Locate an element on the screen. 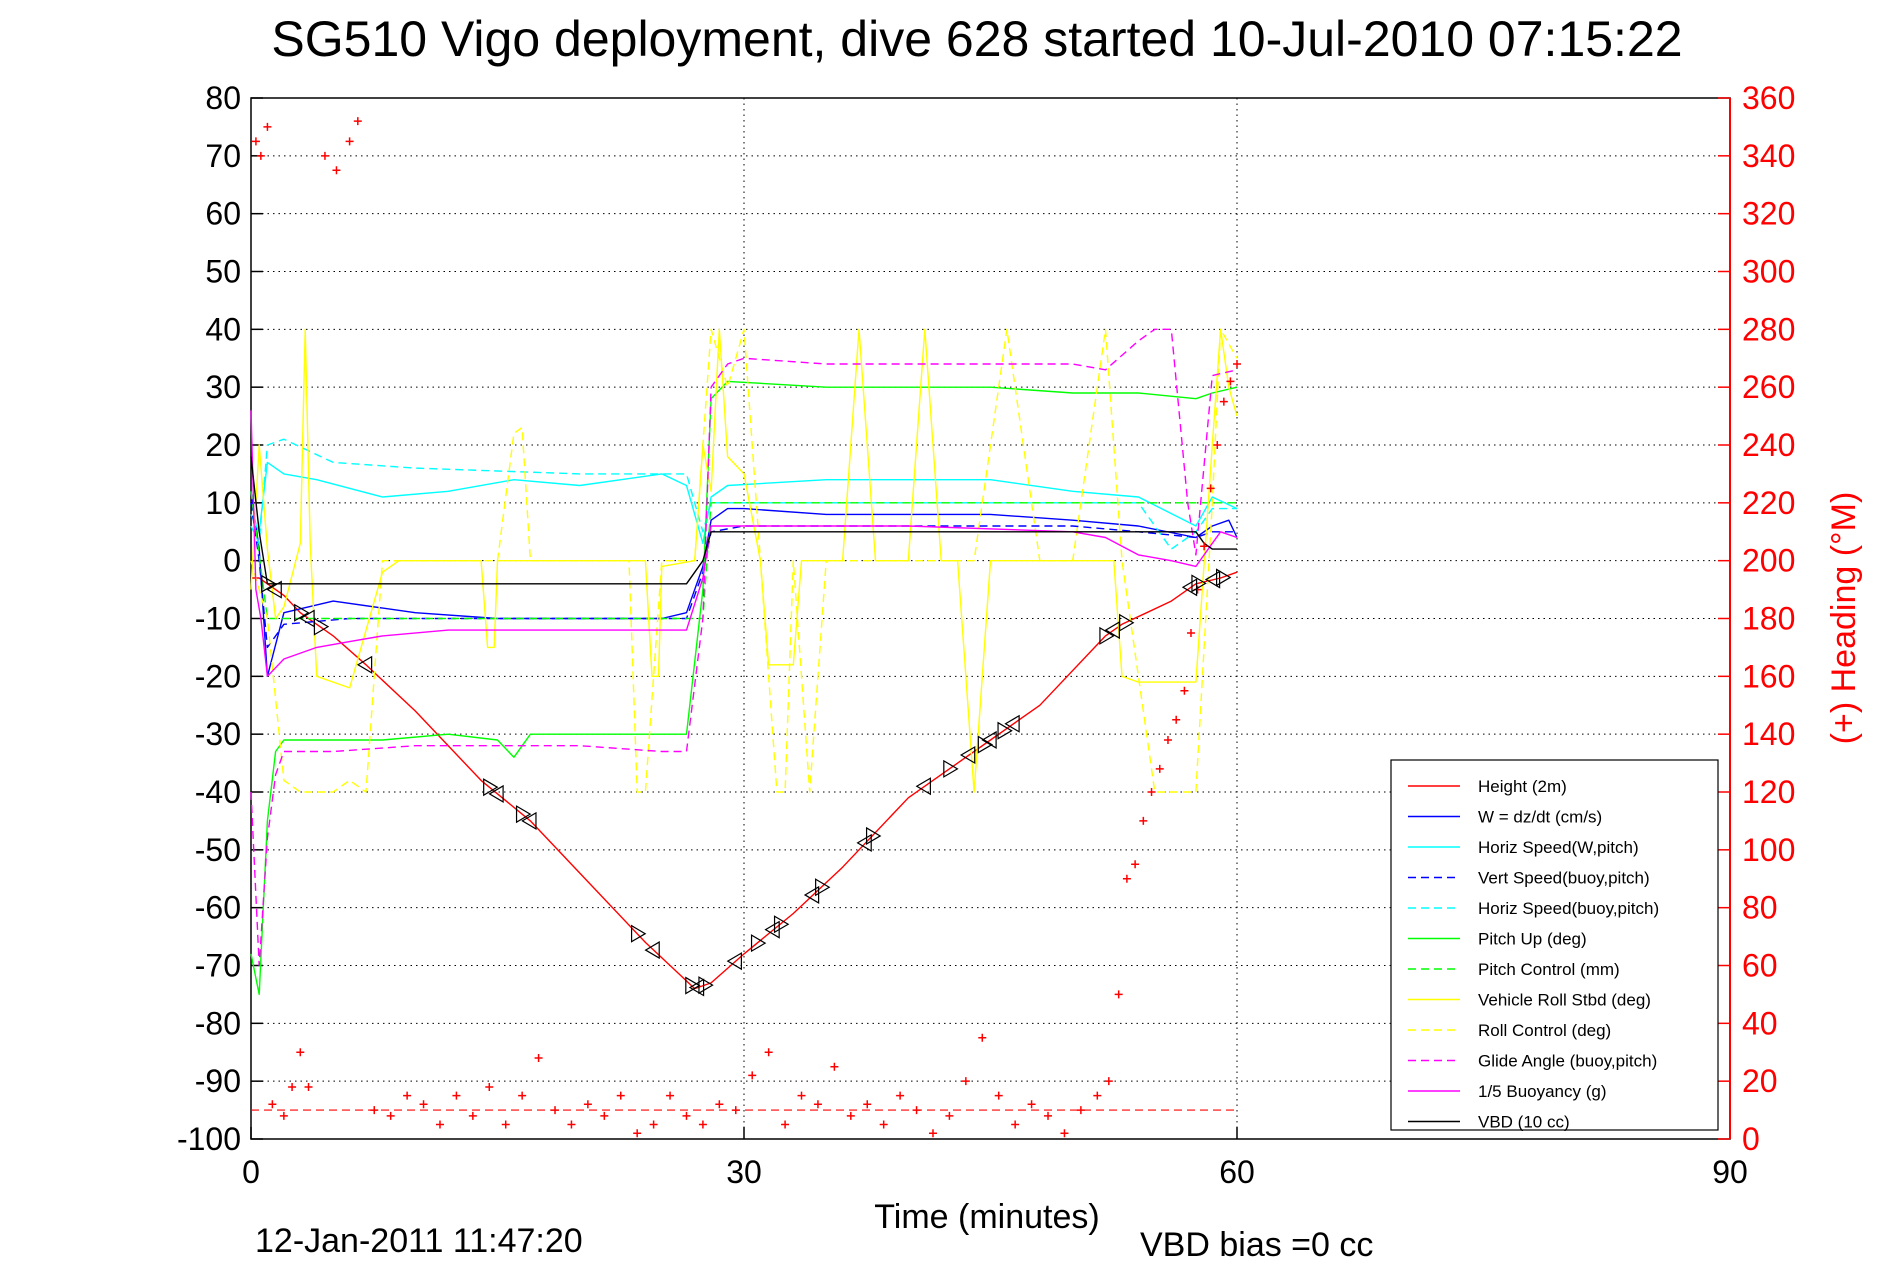 The image size is (1891, 1262). y2-tick-label: 100 is located at coordinates (1768, 850).